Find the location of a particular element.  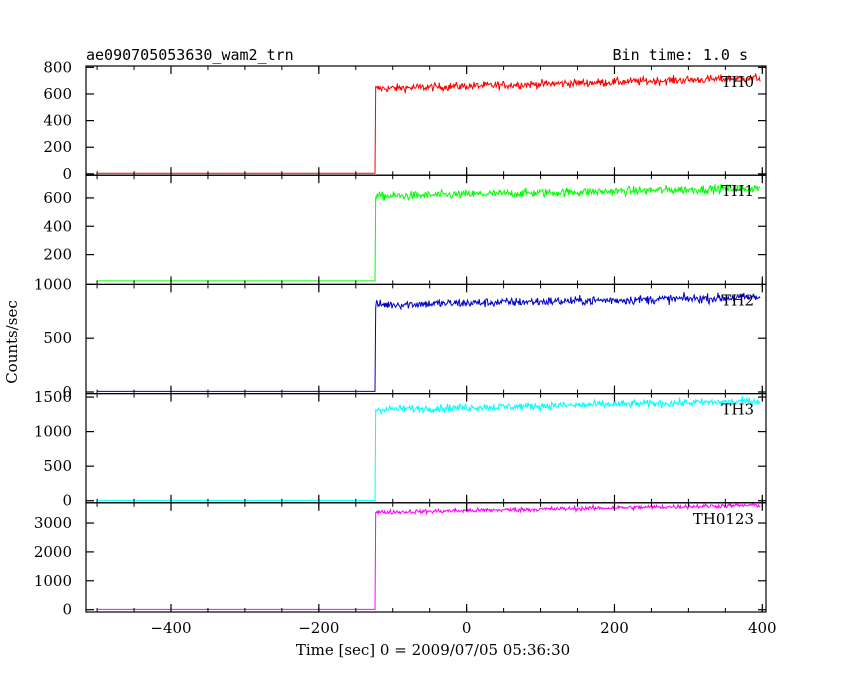

panel-label: TH2 is located at coordinates (737, 300).